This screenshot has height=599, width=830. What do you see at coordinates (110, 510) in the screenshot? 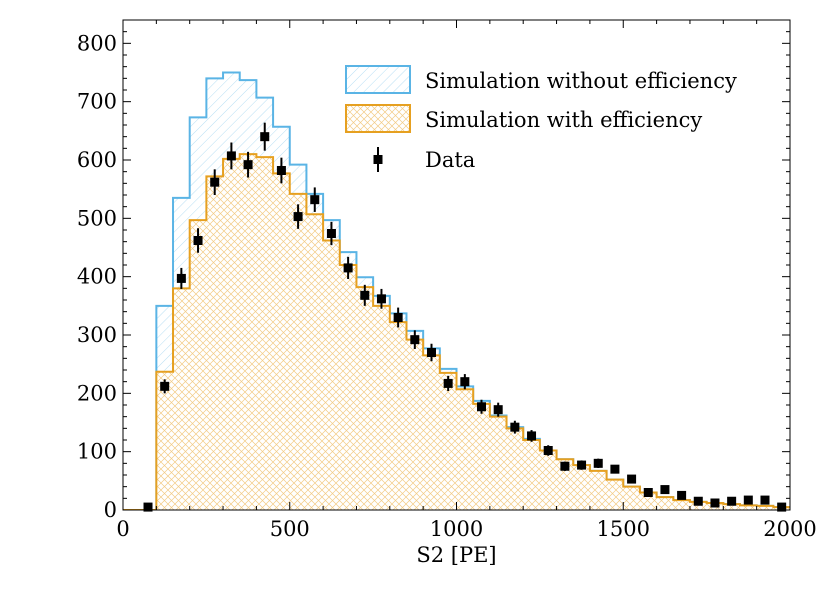
I see `y-tick-label: 0` at bounding box center [110, 510].